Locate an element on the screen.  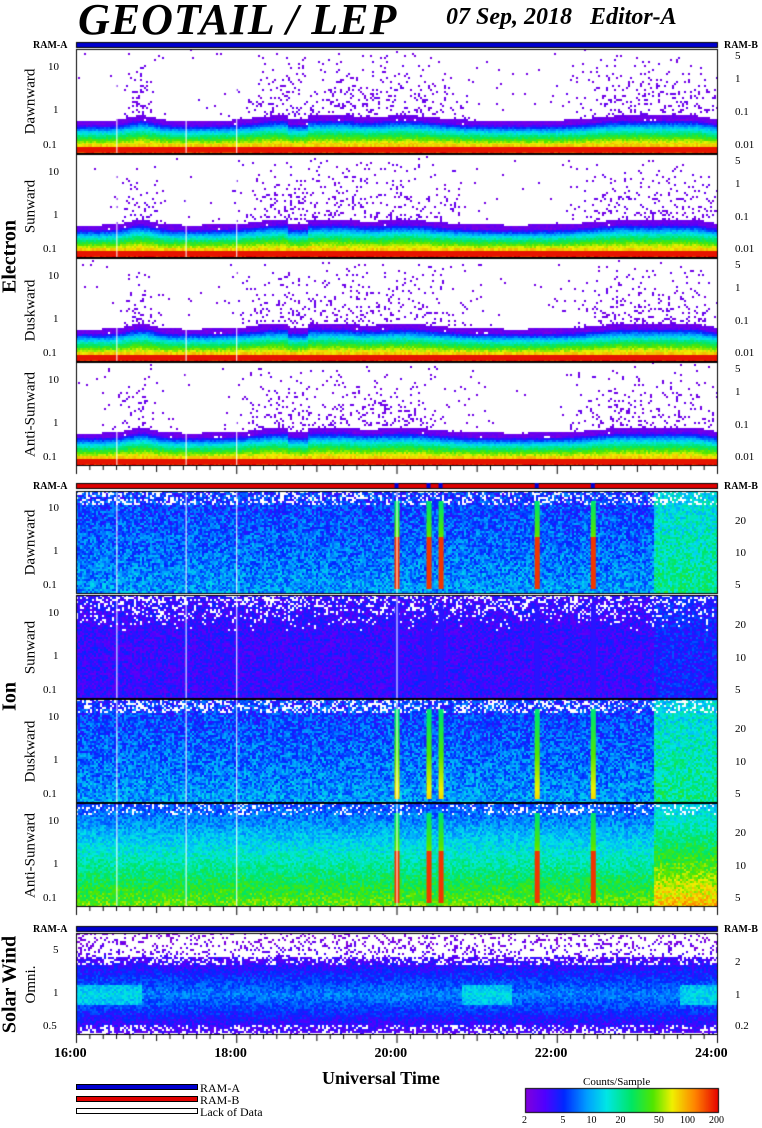
colorbar-title: Counts/Sample is located at coordinates (617, 1082).